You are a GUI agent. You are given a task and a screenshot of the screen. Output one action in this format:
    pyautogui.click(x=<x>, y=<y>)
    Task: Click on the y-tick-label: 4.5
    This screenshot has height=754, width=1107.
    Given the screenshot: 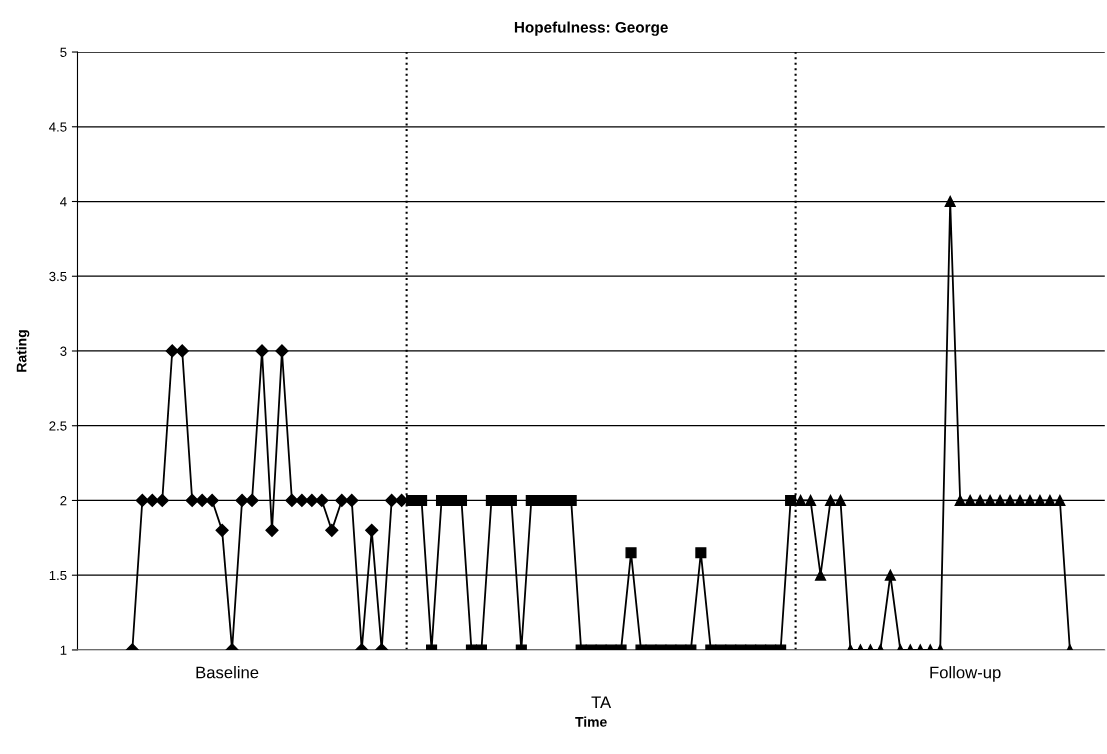 What is the action you would take?
    pyautogui.click(x=58, y=127)
    